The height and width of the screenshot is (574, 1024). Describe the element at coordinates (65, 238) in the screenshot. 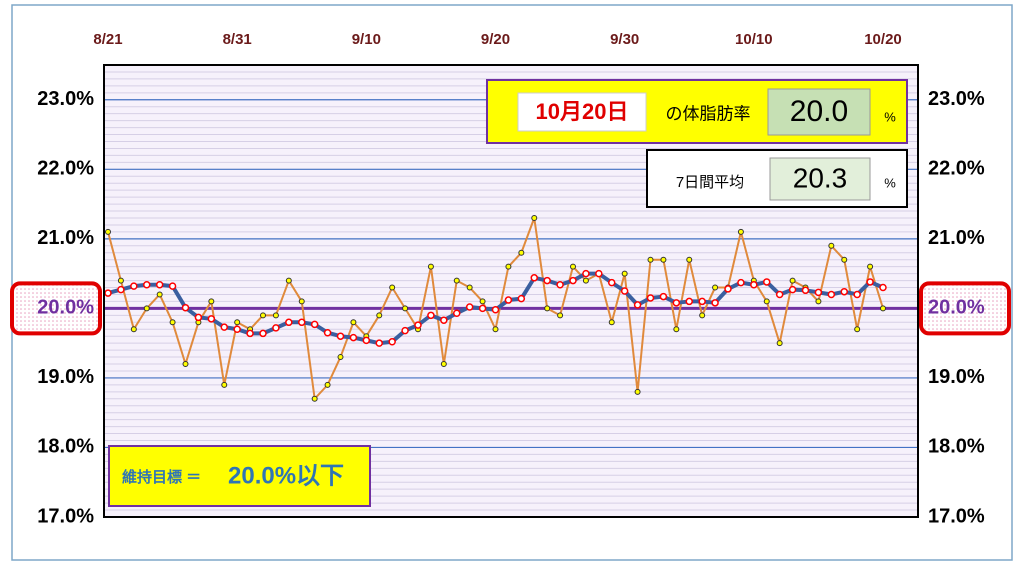

I see `y-tick-label: 21.0%` at that location.